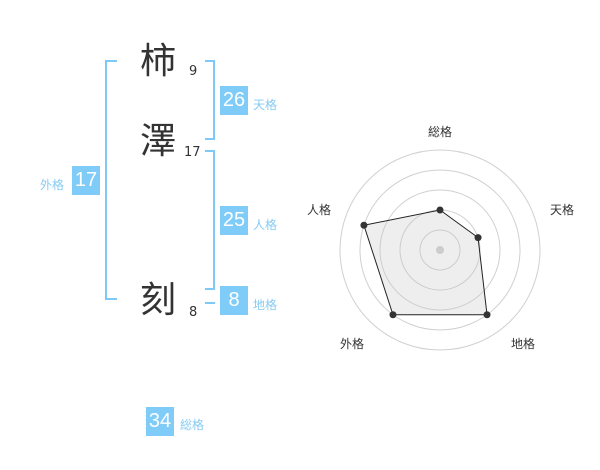 The height and width of the screenshot is (470, 600). I want to click on radar-axis-label: 人格, so click(319, 210).